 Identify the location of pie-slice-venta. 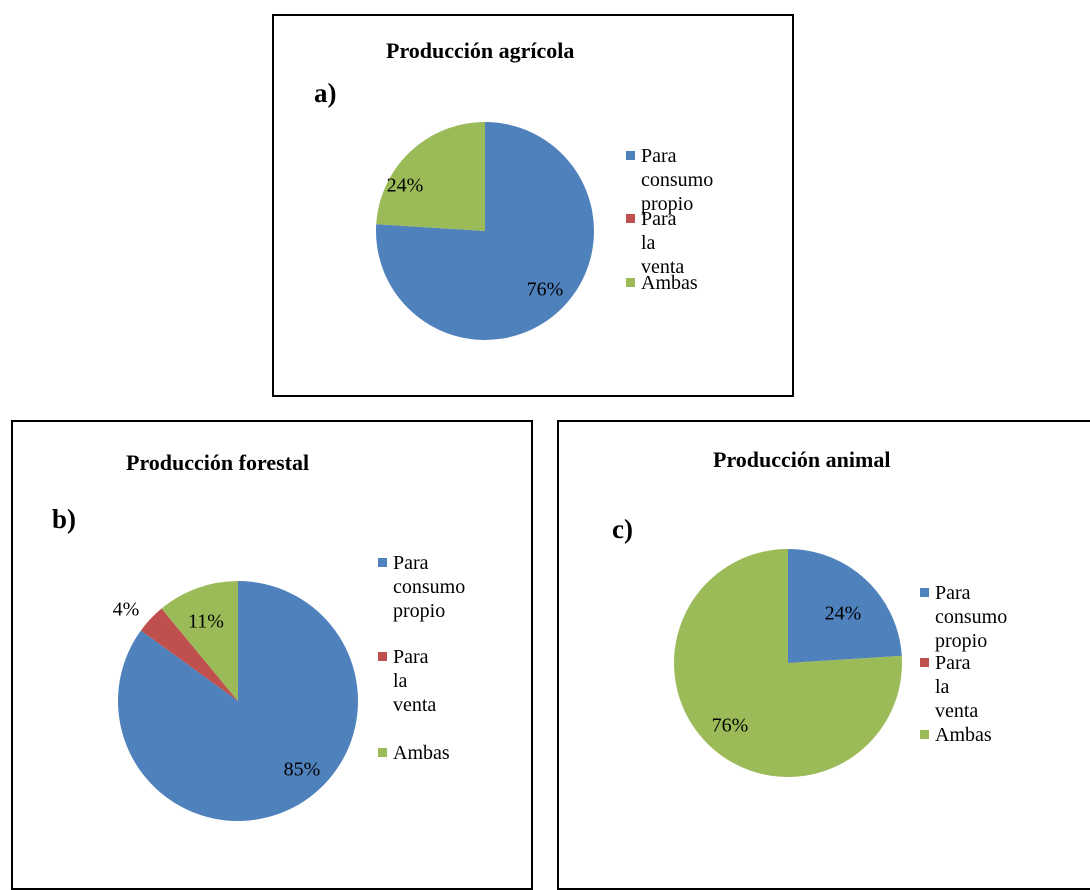
(189, 654).